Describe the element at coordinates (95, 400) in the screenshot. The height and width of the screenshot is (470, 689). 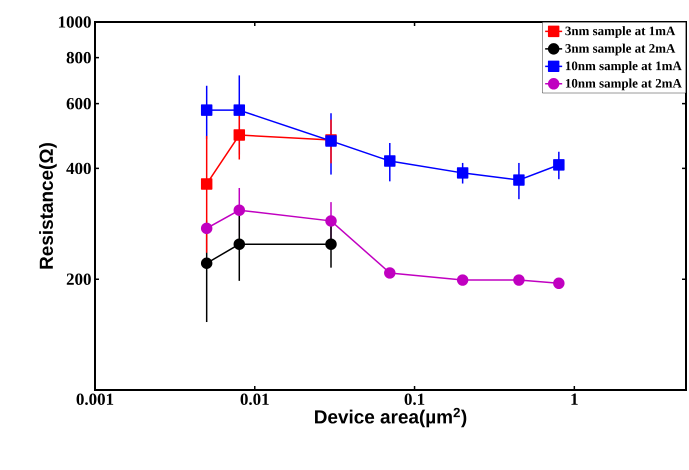
I see `x-tick-label: 0.001` at that location.